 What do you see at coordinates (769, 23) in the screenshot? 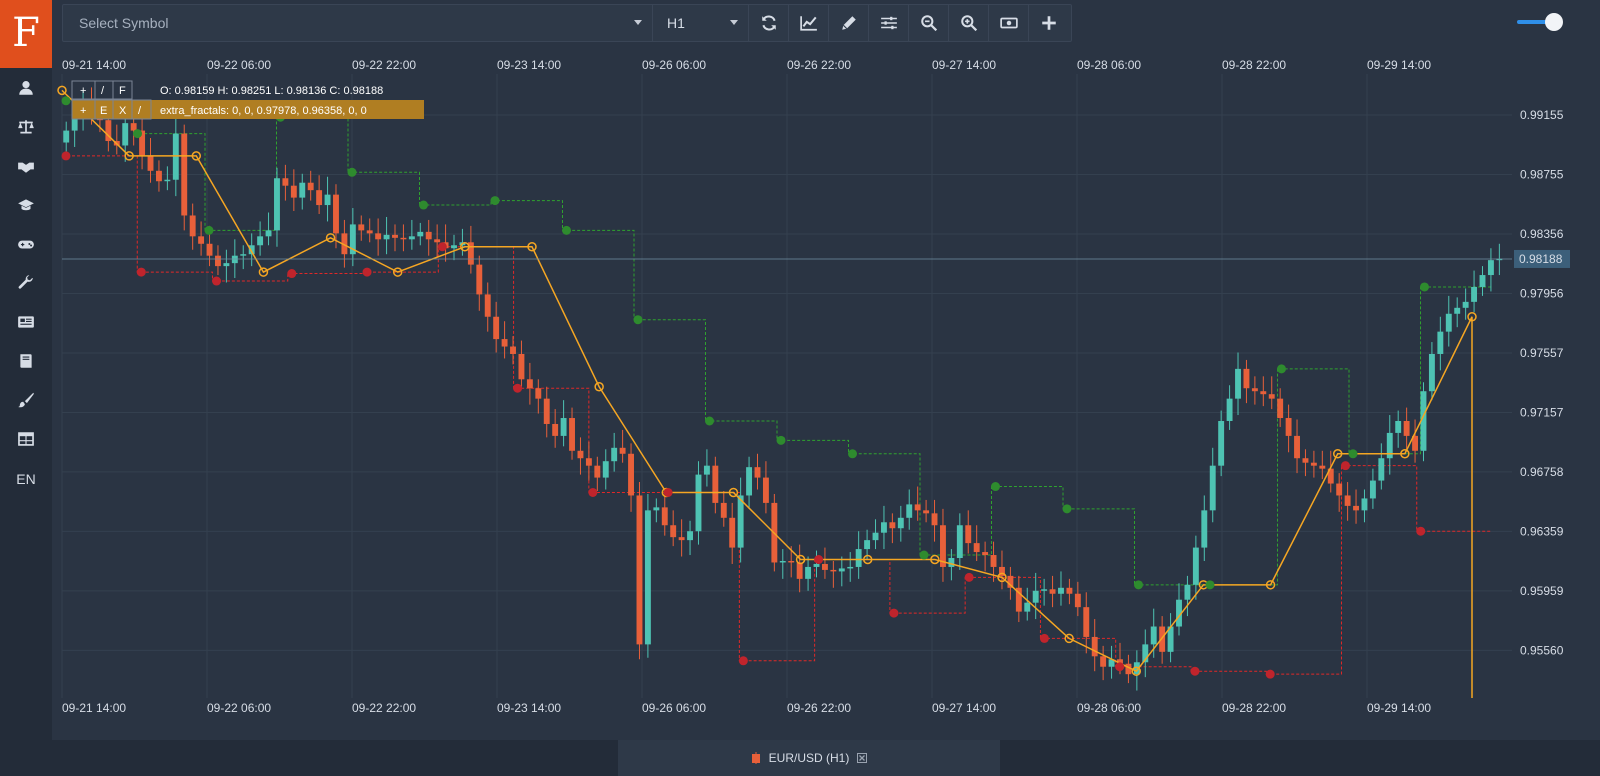
I see `refresh-button` at bounding box center [769, 23].